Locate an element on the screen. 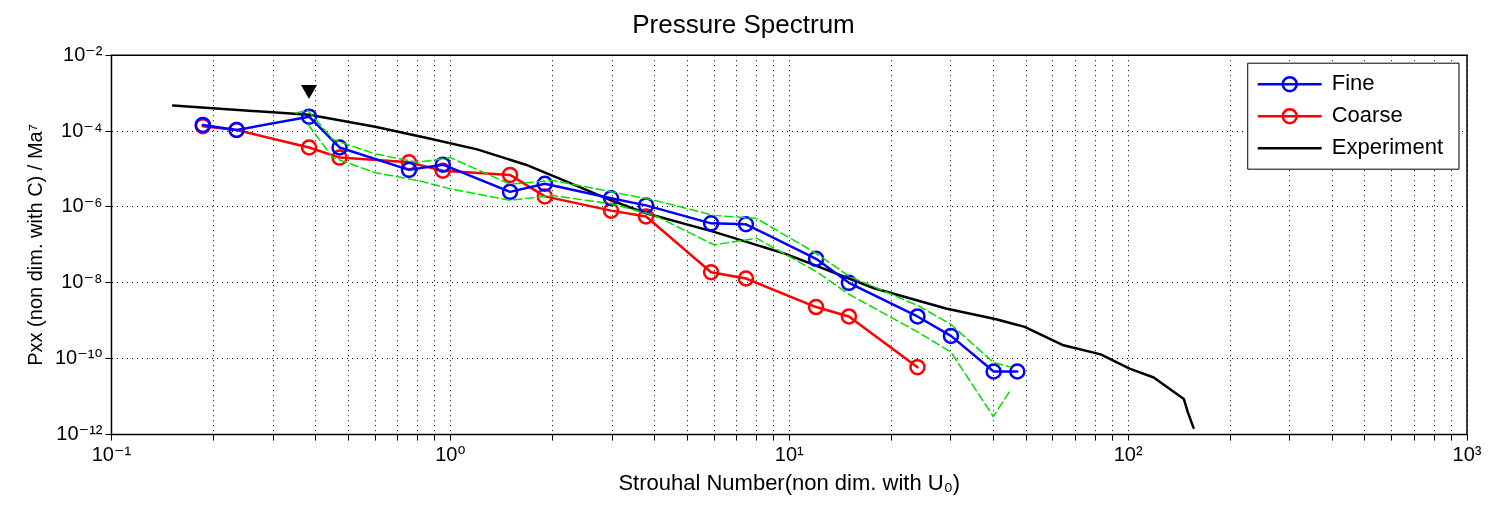 This screenshot has width=1507, height=505. legend-label: Experiment is located at coordinates (1387, 147).